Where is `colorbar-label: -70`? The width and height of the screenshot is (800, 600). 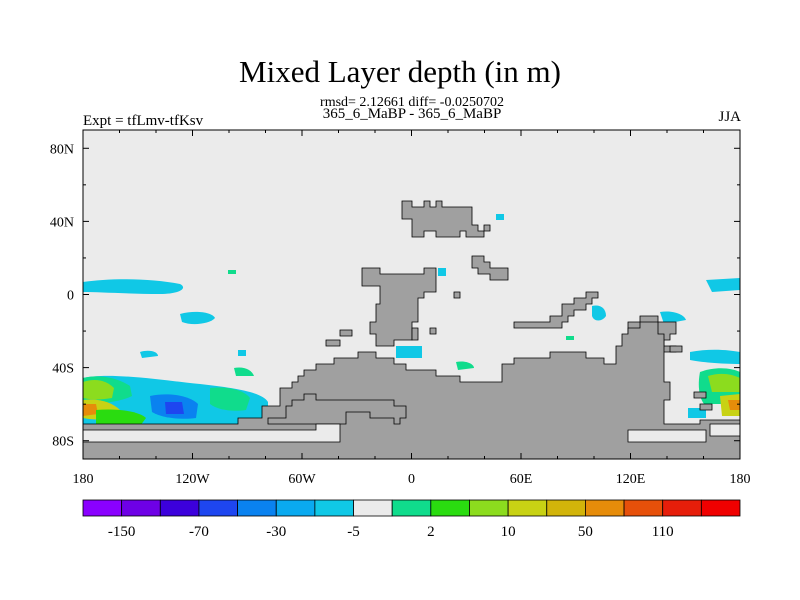
colorbar-label: -70 is located at coordinates (199, 532).